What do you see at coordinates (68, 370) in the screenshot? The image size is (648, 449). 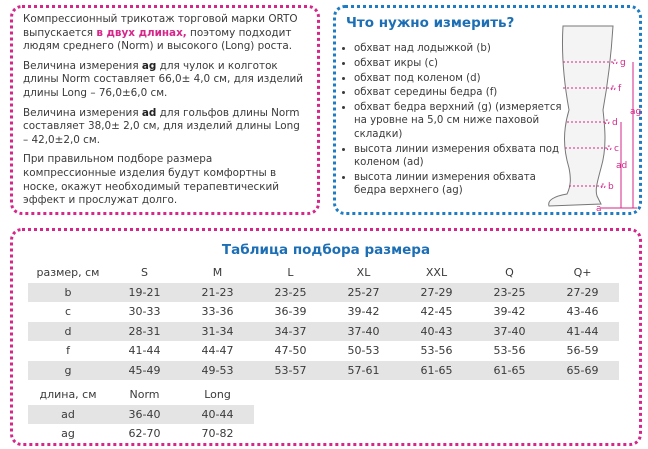 I see `table-cell: g` at bounding box center [68, 370].